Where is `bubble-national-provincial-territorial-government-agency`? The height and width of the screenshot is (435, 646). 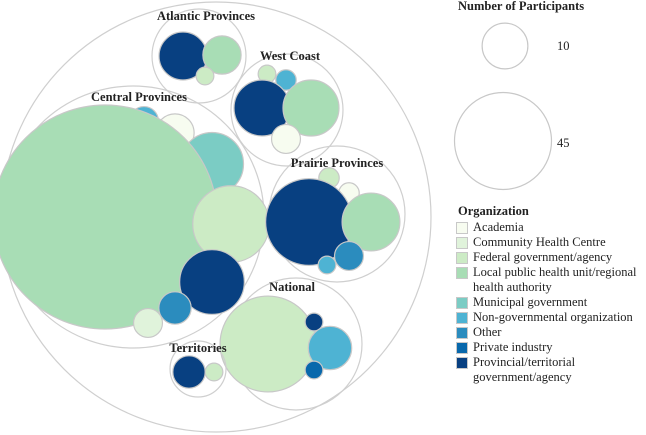
bubble-national-provincial-territorial-government-agency is located at coordinates (314, 322).